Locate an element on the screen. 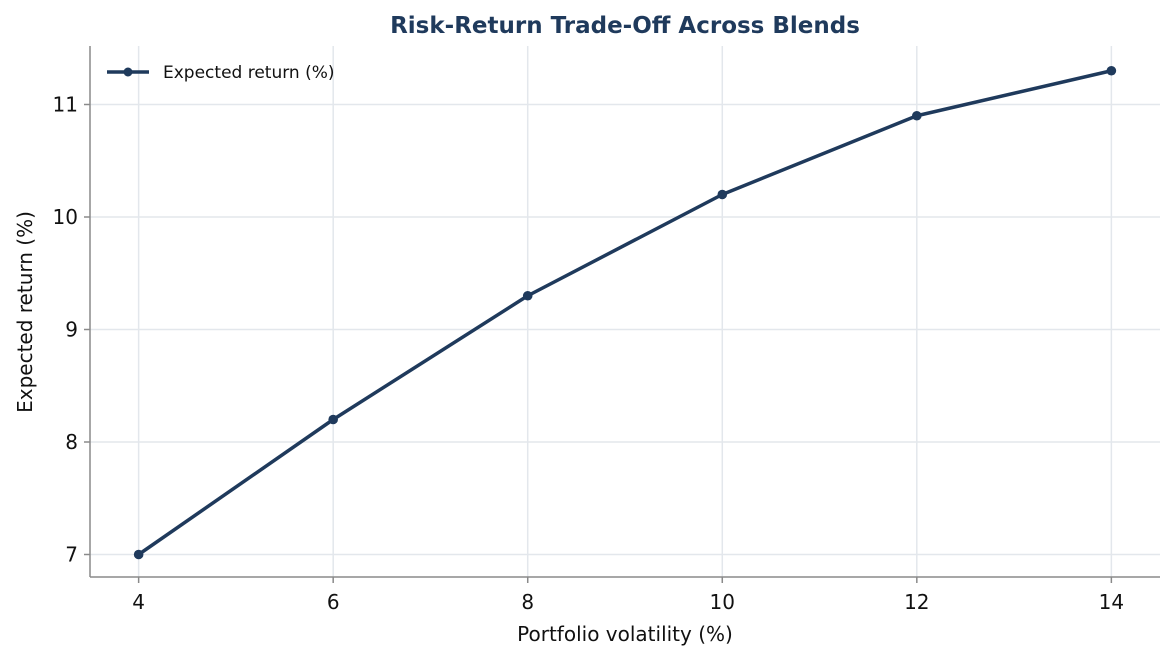 This screenshot has width=1174, height=661. y-tick-label: 11 is located at coordinates (65, 105).